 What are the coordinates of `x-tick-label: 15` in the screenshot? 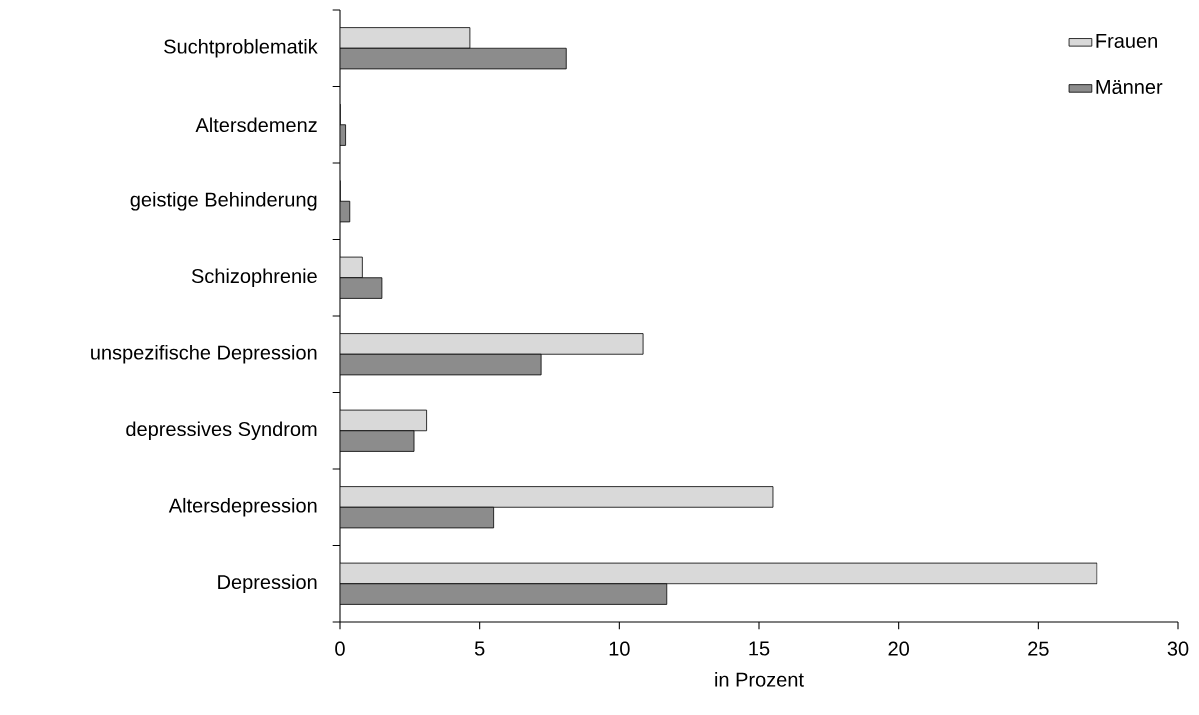 It's located at (759, 648).